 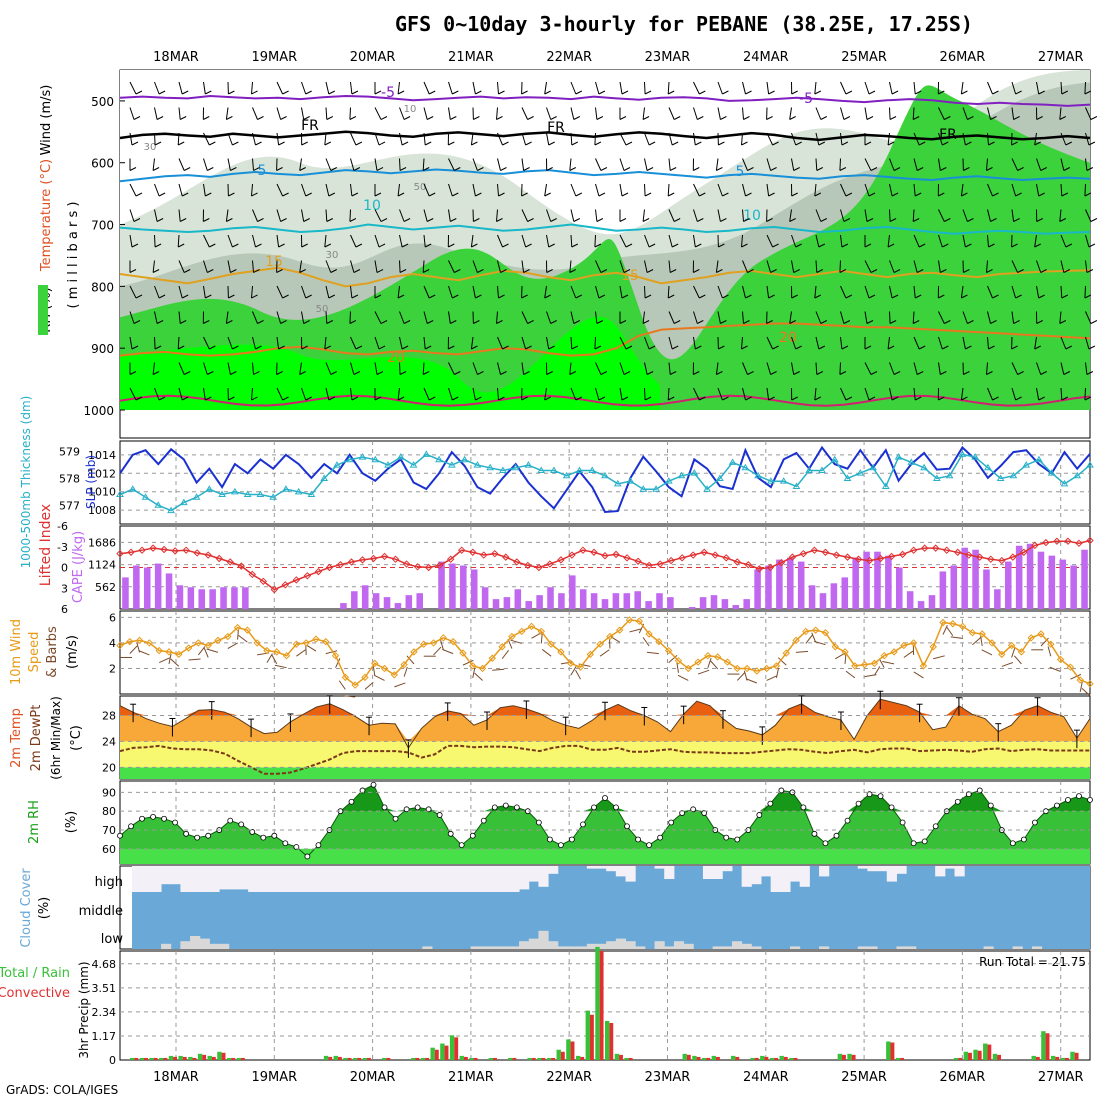 What do you see at coordinates (605, 565) in the screenshot?
I see `lifted-index-line` at bounding box center [605, 565].